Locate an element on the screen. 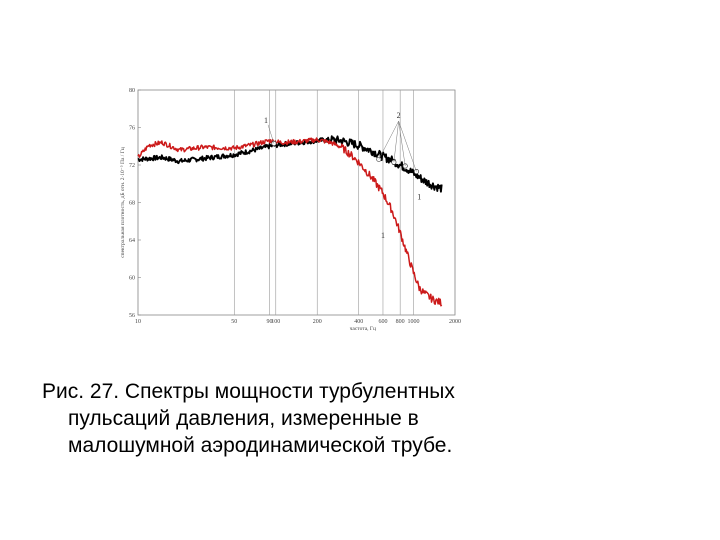 This screenshot has height=540, width=720. annotation-label: 2 is located at coordinates (399, 115).